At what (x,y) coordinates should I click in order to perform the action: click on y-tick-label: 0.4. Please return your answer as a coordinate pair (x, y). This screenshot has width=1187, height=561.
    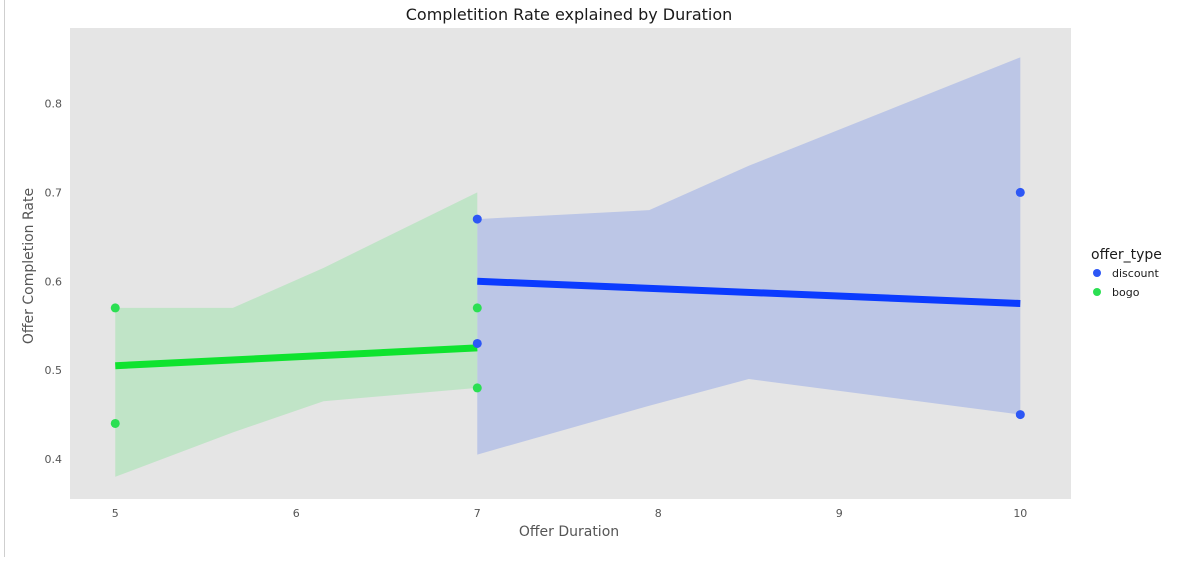
    Looking at the image, I should click on (54, 459).